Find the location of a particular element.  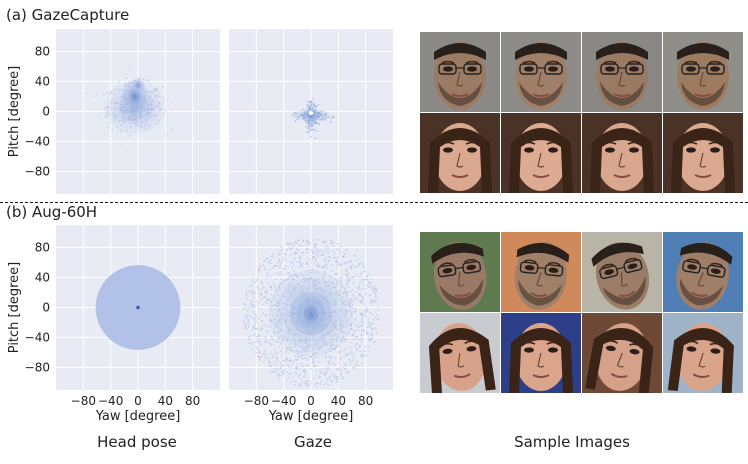

gazecapture-sample-image is located at coordinates (703, 72).